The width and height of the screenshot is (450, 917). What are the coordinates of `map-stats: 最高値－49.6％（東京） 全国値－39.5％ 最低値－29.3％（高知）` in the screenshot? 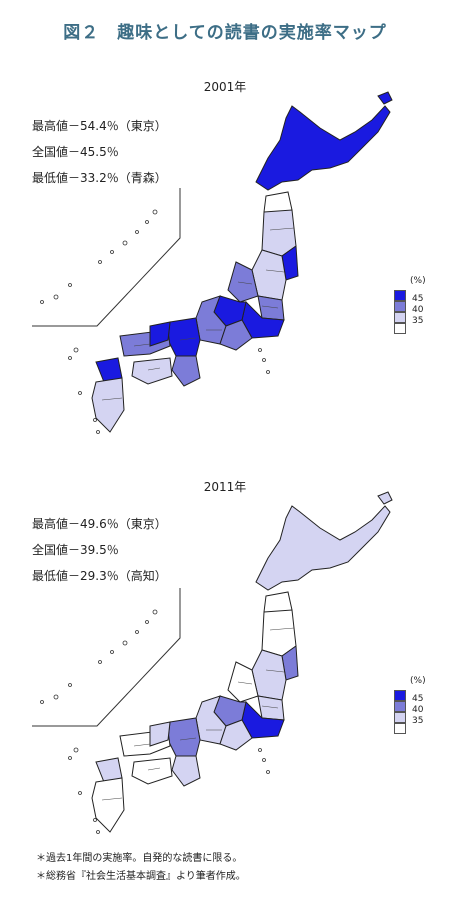 It's located at (99, 550).